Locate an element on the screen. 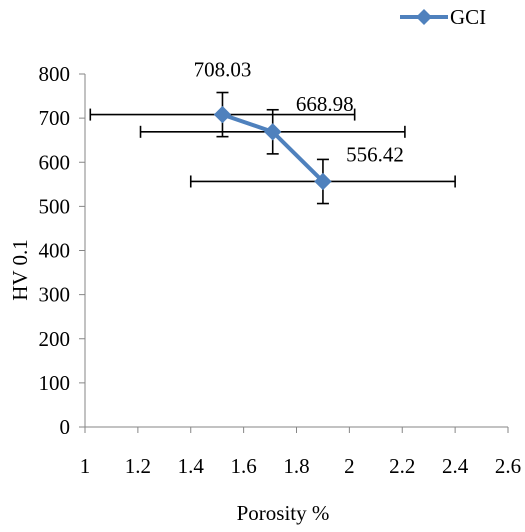 Image resolution: width=525 pixels, height=532 pixels. y-tick-label: 100 is located at coordinates (55, 383).